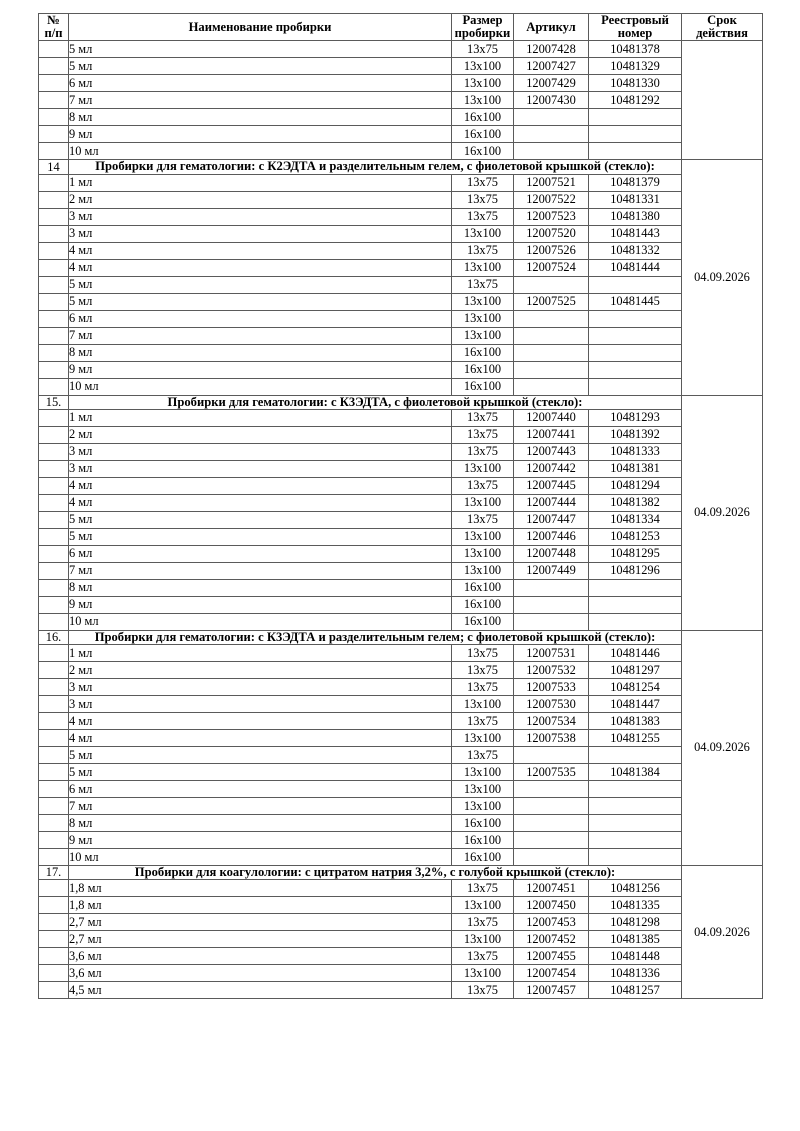 This screenshot has width=800, height=1131. I want to click on tube-name-cell: 6 мл, so click(260, 789).